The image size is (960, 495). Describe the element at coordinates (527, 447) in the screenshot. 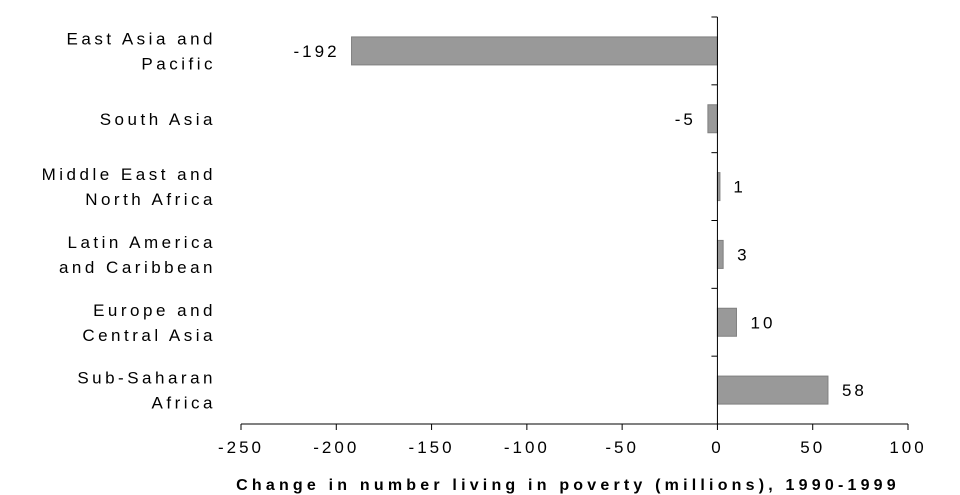

I see `x-tick-label: -100` at that location.